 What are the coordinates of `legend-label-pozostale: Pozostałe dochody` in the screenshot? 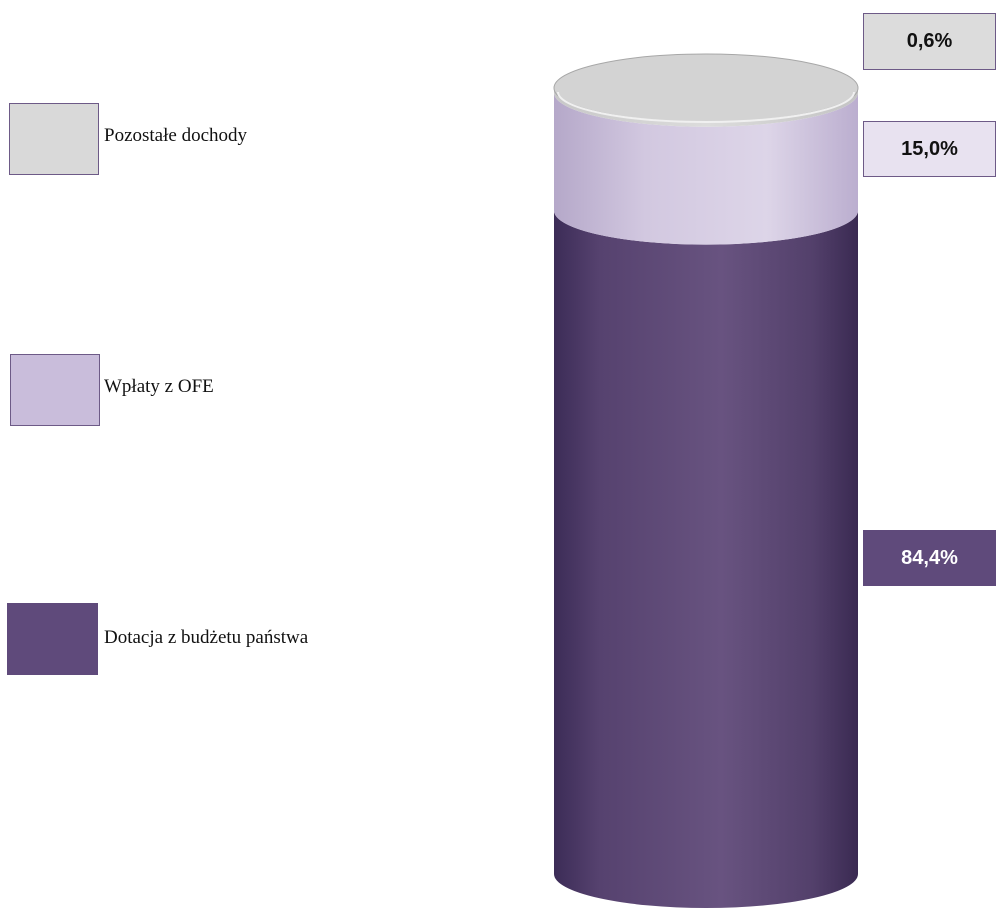 It's located at (176, 135).